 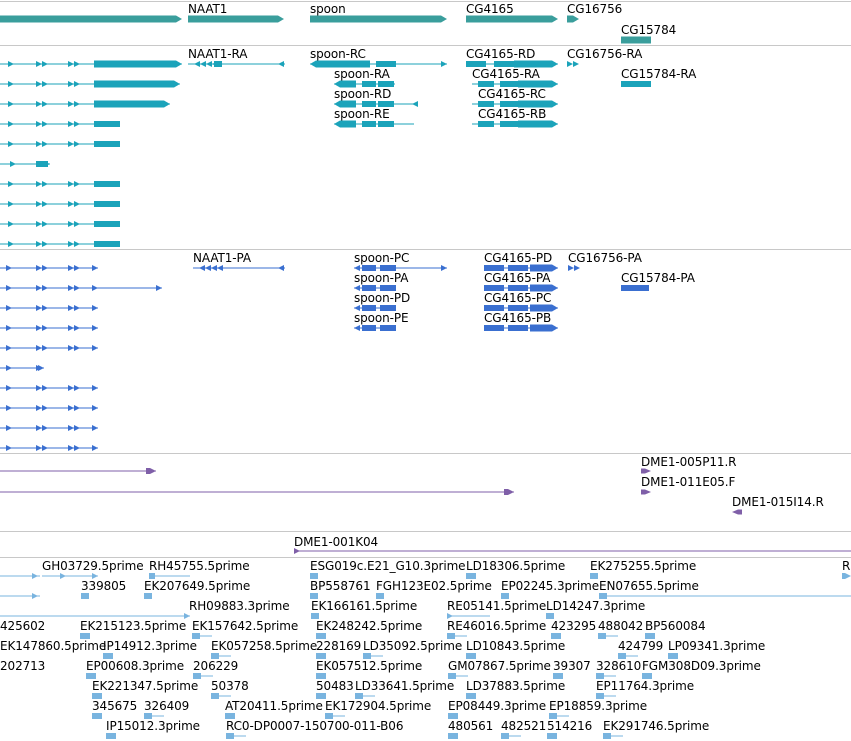 What do you see at coordinates (595, 9) in the screenshot?
I see `gene-label-cg16756: CG16756` at bounding box center [595, 9].